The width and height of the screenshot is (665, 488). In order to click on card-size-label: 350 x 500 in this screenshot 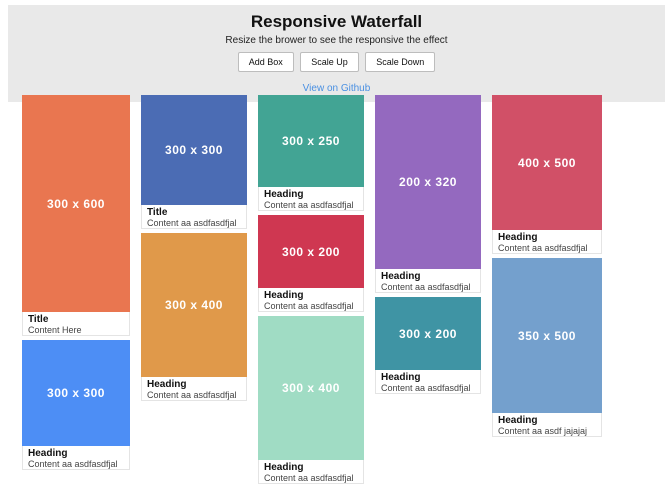, I will do `click(547, 335)`.